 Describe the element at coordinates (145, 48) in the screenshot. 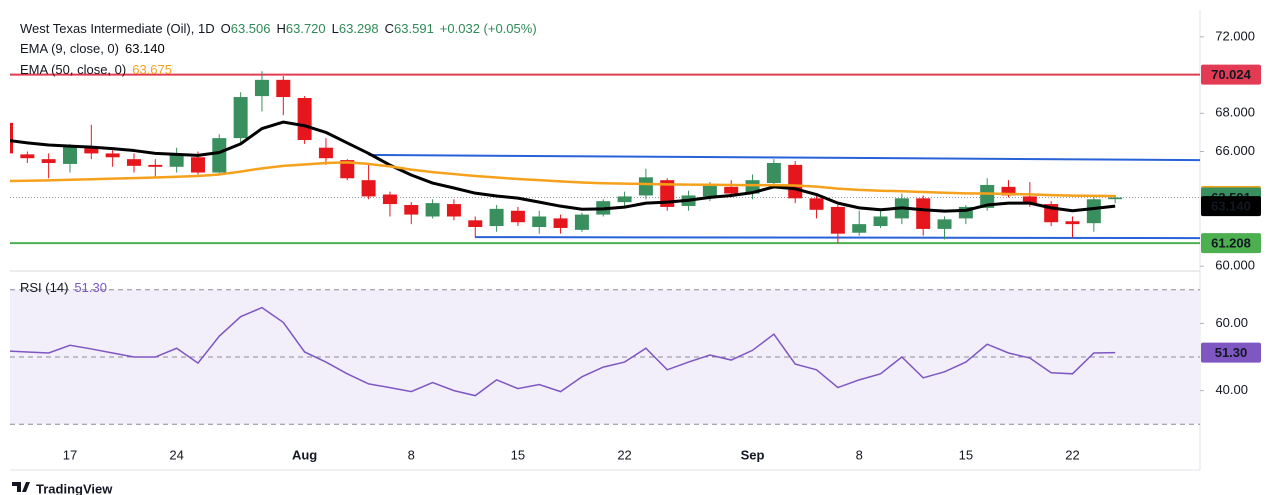

I see `legend-value: 63.140` at that location.